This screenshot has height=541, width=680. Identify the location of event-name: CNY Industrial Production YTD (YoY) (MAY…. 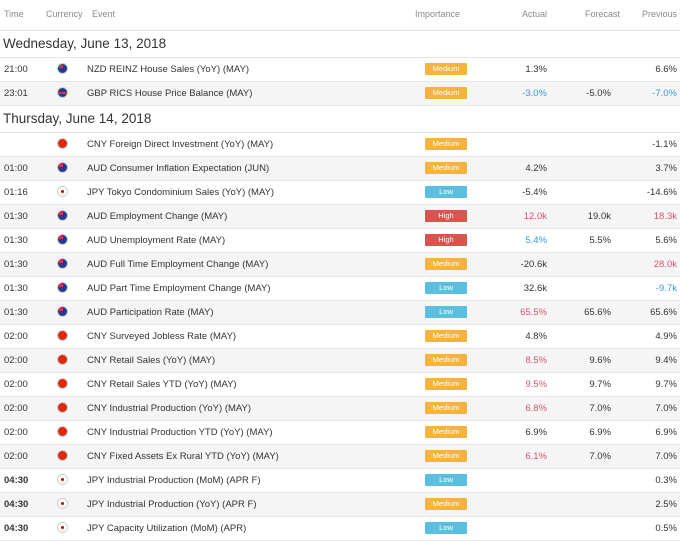
(180, 432).